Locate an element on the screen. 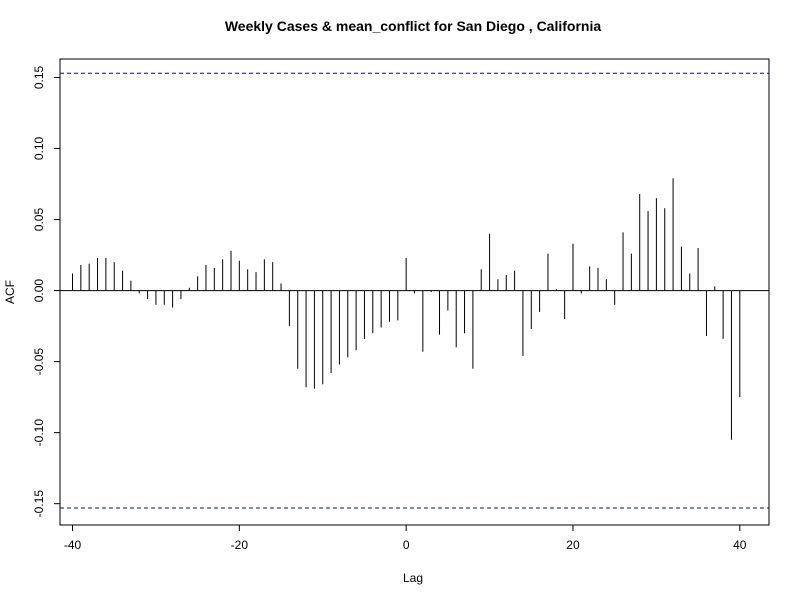 This screenshot has width=800, height=600. x-tick-label: 40 is located at coordinates (740, 545).